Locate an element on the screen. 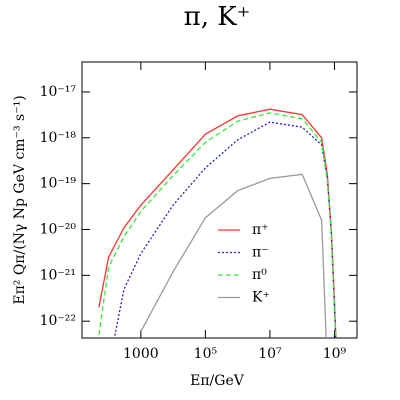 The height and width of the screenshot is (400, 400). y-axis-label: Eπ² Qπ/(Nγ Np GeV cm⁻³ s⁻¹) is located at coordinates (20, 199).